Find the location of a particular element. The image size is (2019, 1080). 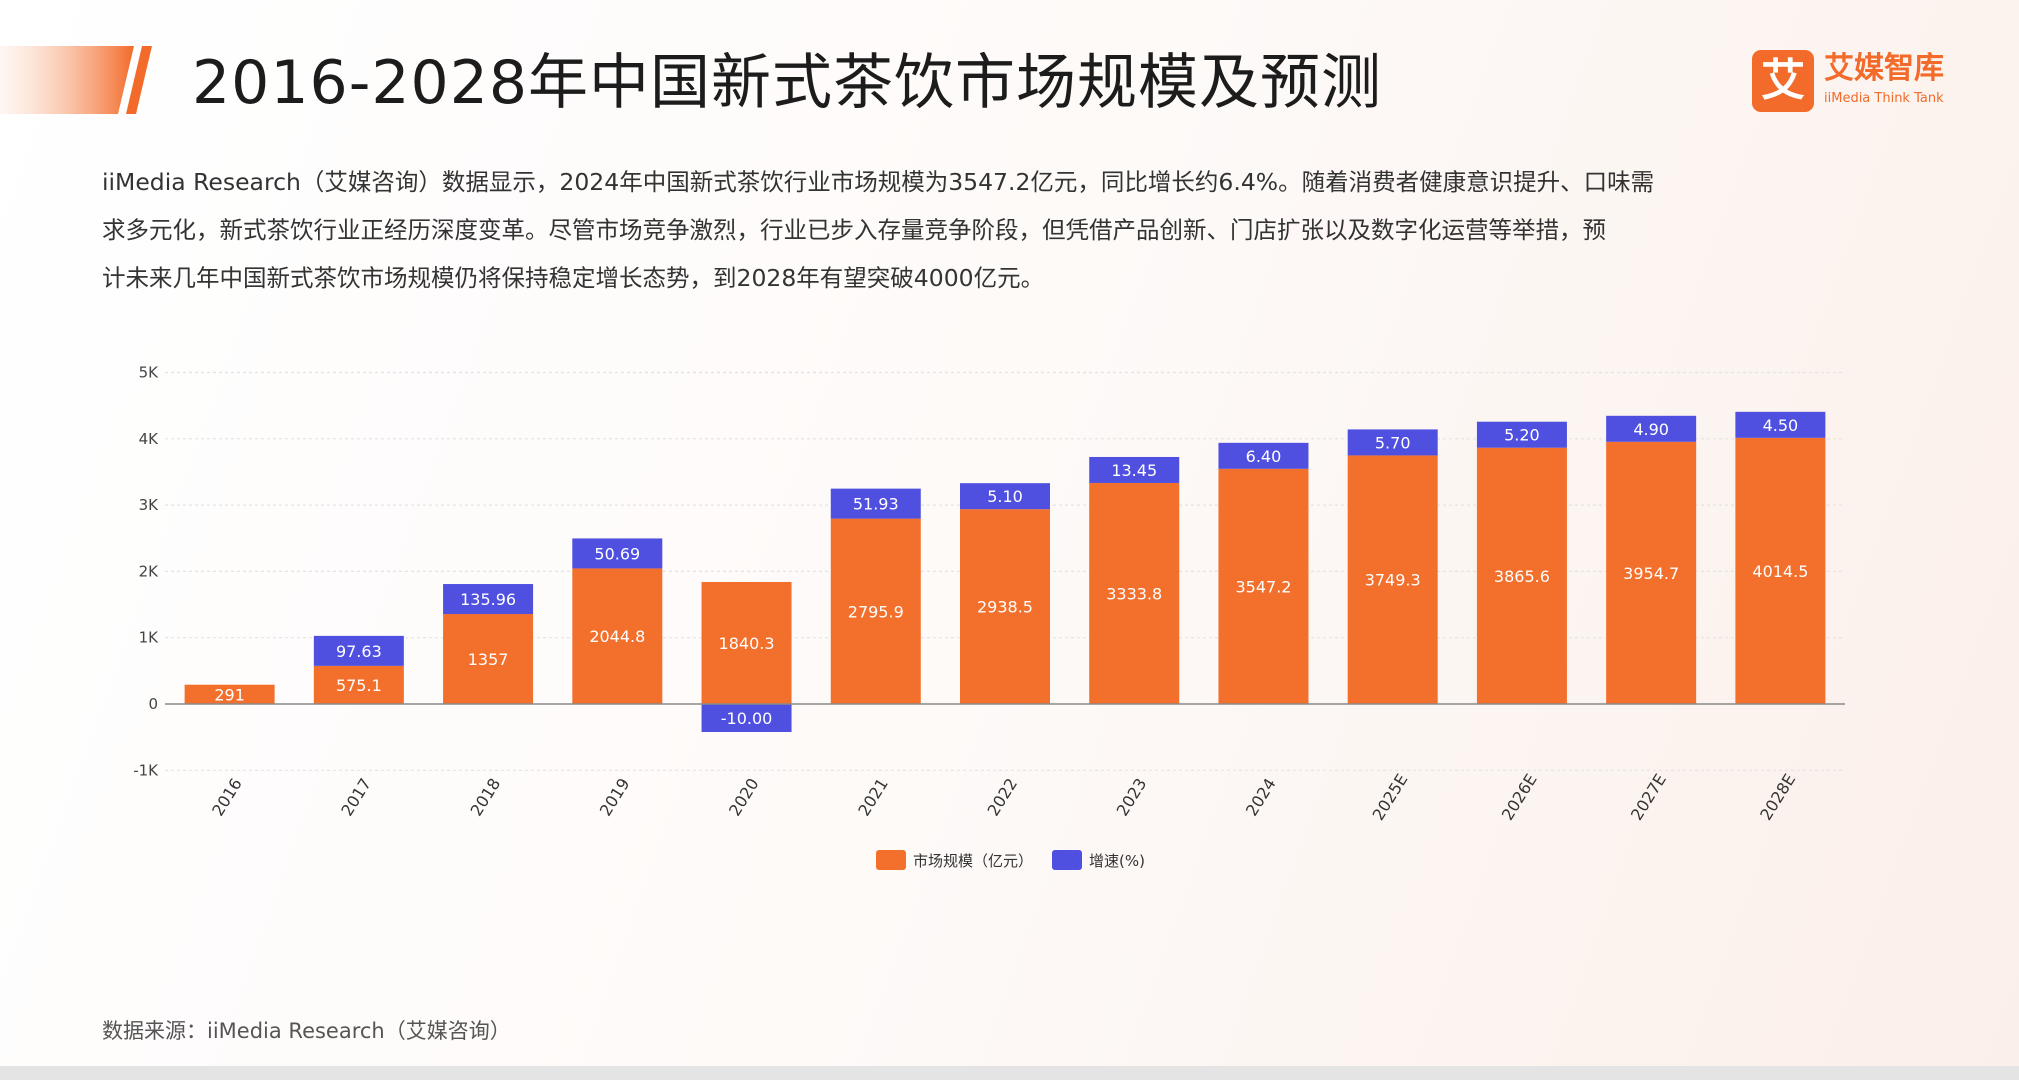

x-tick-label: 2025E is located at coordinates (1390, 796).